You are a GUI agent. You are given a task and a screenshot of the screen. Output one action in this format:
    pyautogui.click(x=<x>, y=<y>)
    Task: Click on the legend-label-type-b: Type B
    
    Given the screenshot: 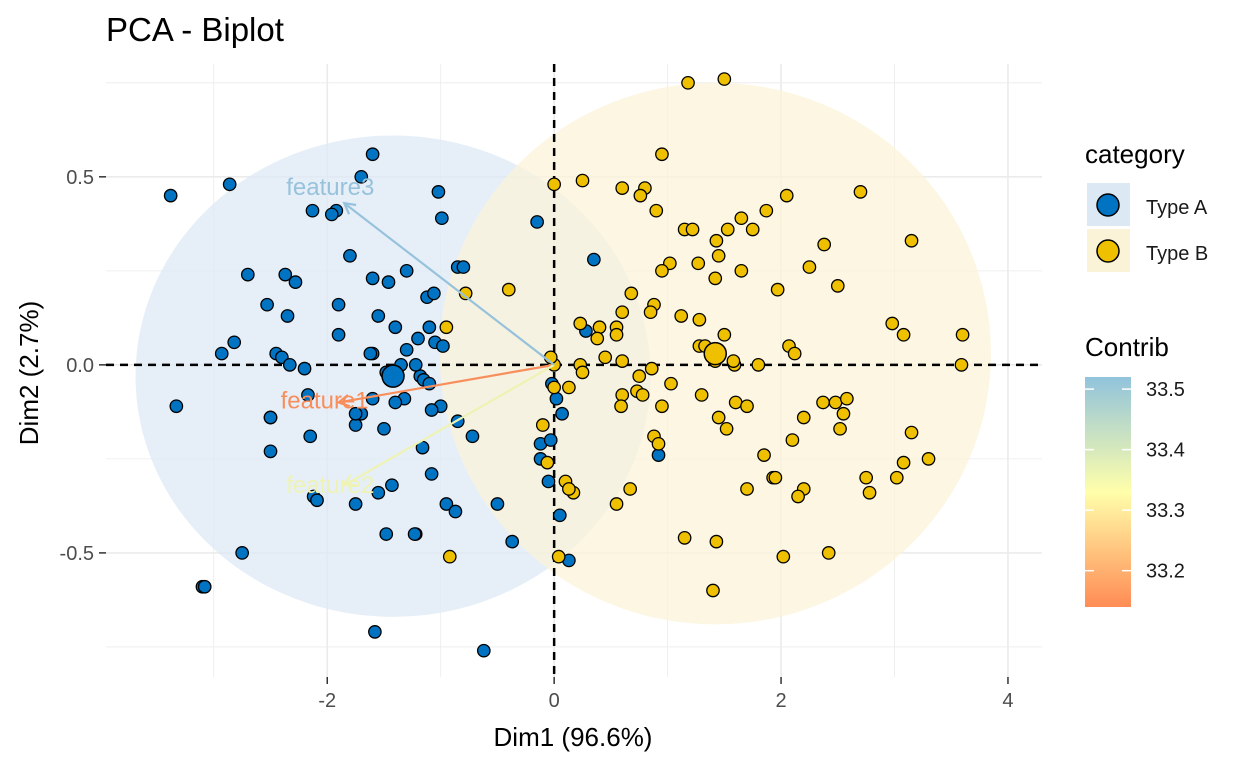 What is the action you would take?
    pyautogui.click(x=1177, y=254)
    